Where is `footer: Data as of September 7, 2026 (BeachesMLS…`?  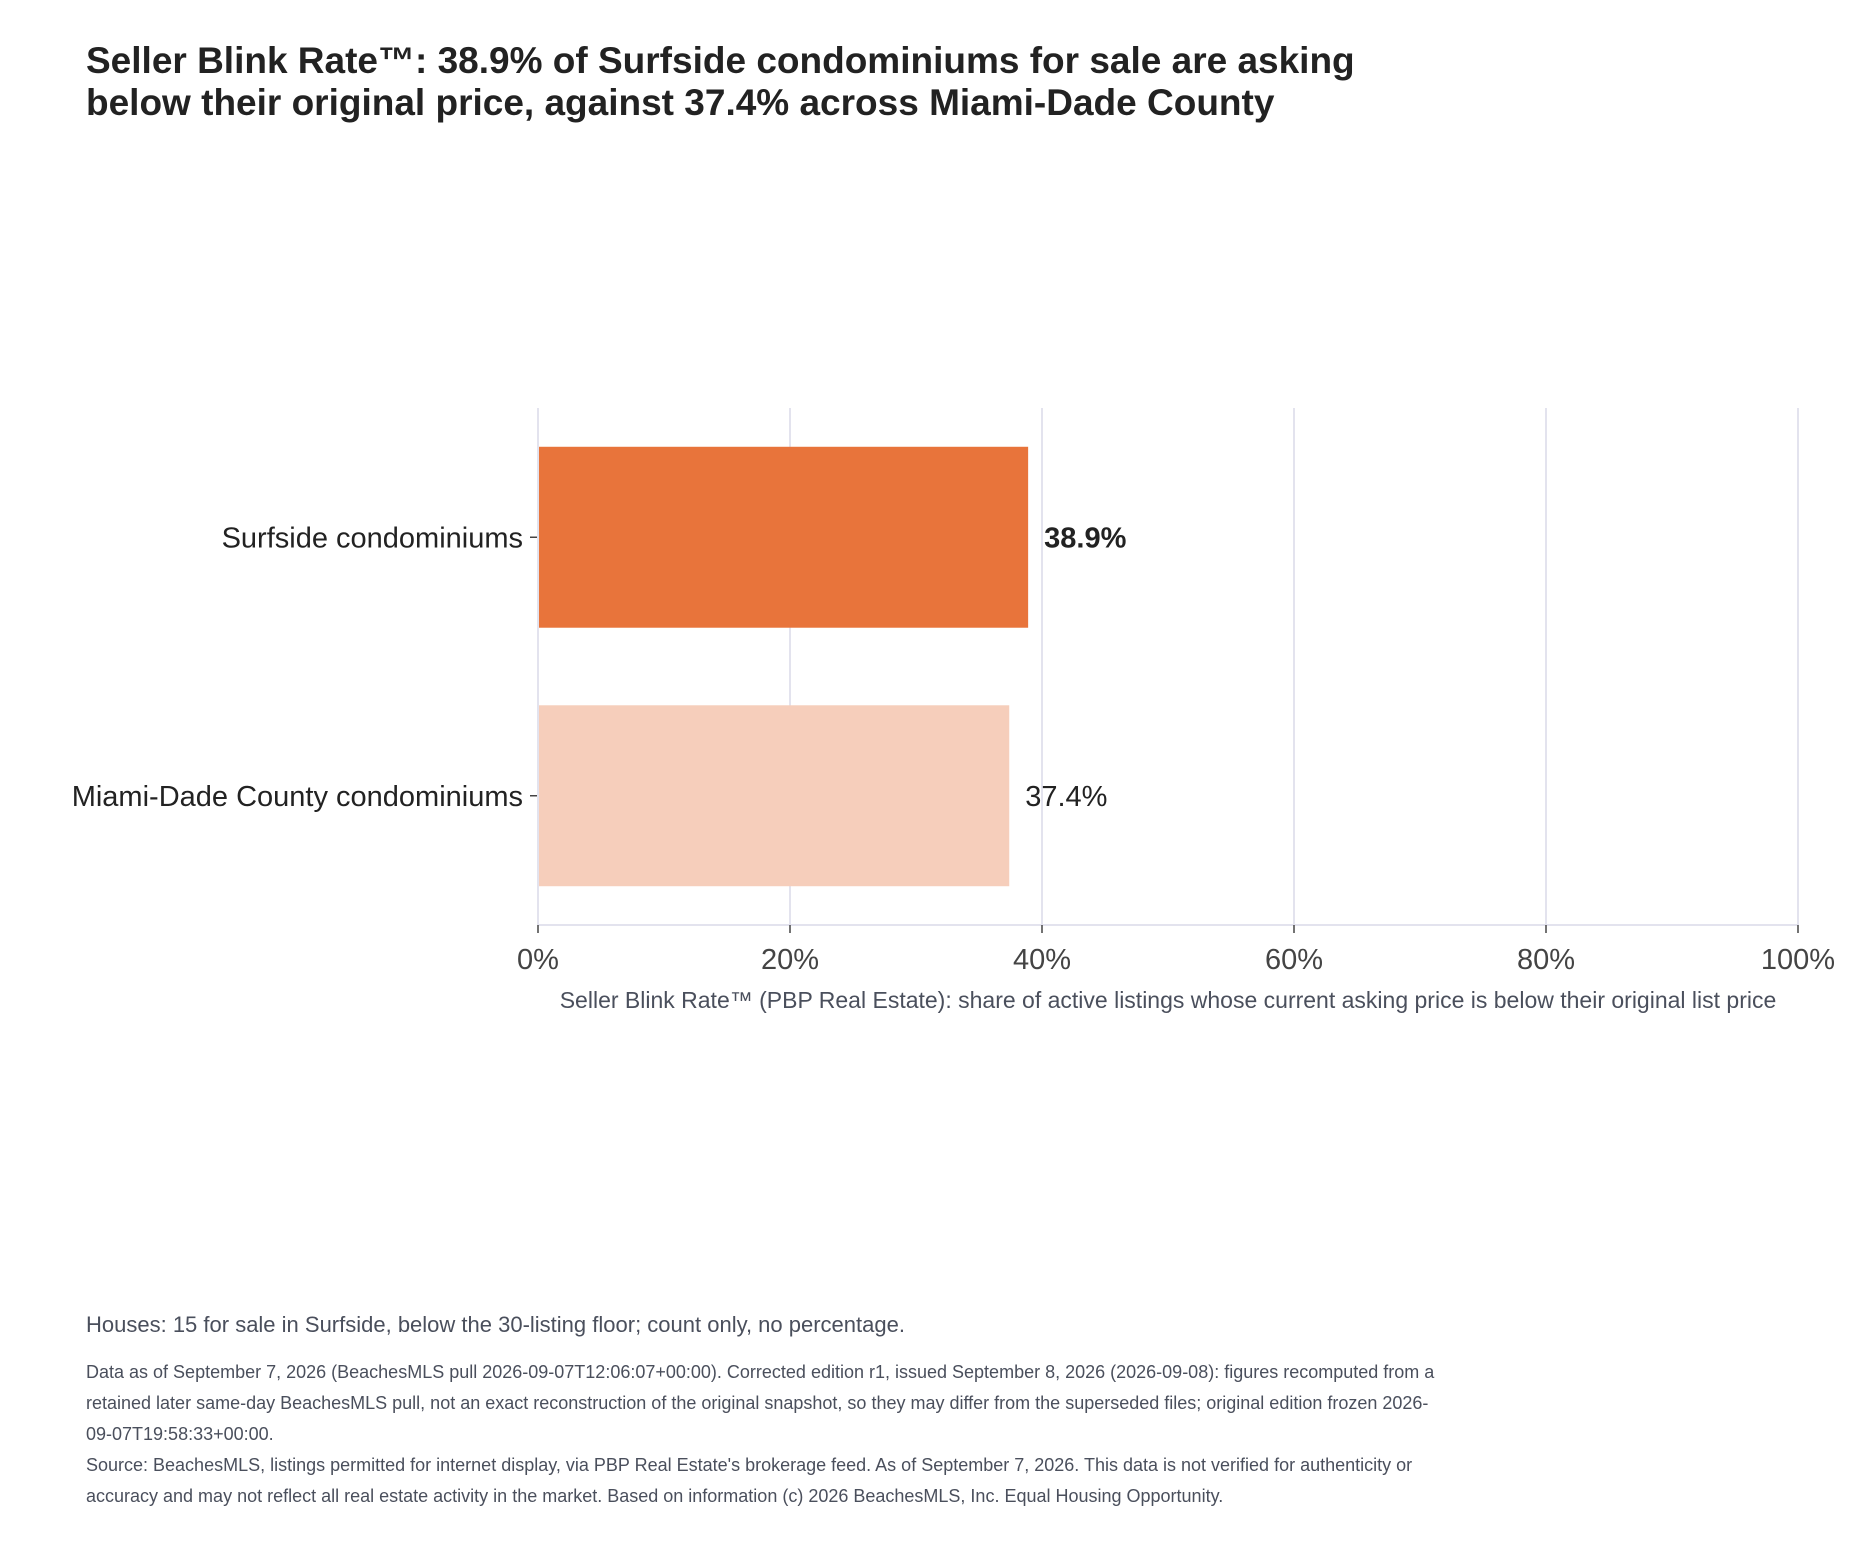 footer: Data as of September 7, 2026 (BeachesMLS… is located at coordinates (766, 1434).